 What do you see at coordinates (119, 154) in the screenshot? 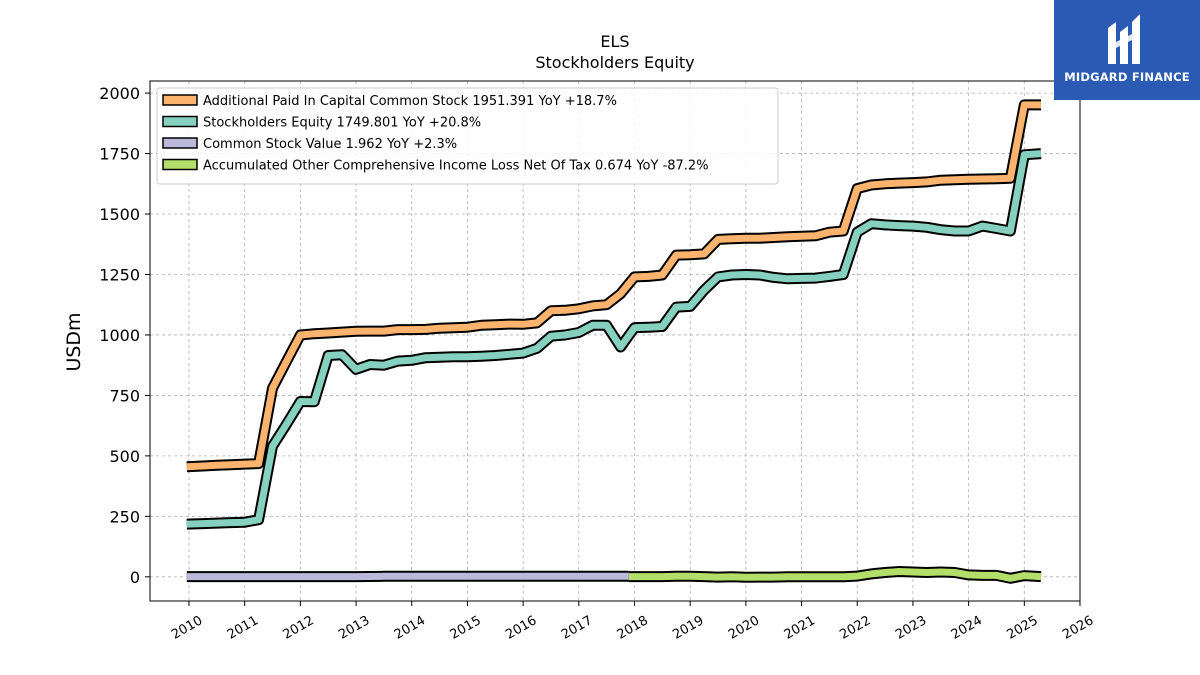
I see `y-tick-label: 1750` at bounding box center [119, 154].